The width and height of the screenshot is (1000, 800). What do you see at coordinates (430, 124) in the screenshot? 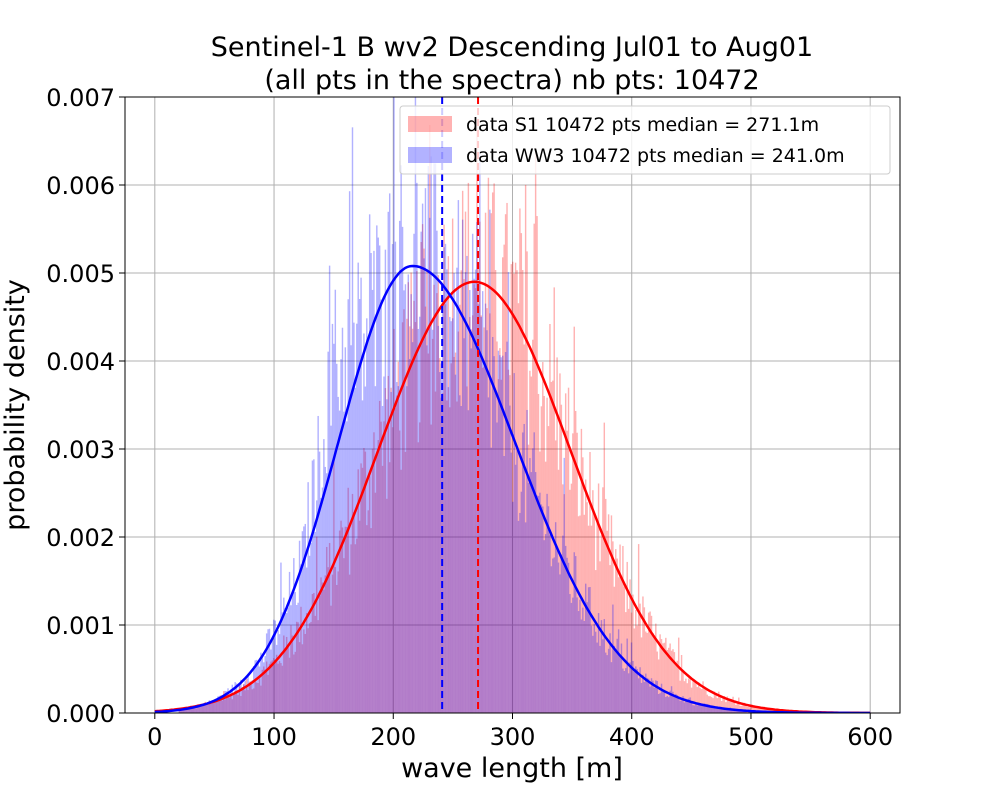
I see `legend-swatch-s1` at bounding box center [430, 124].